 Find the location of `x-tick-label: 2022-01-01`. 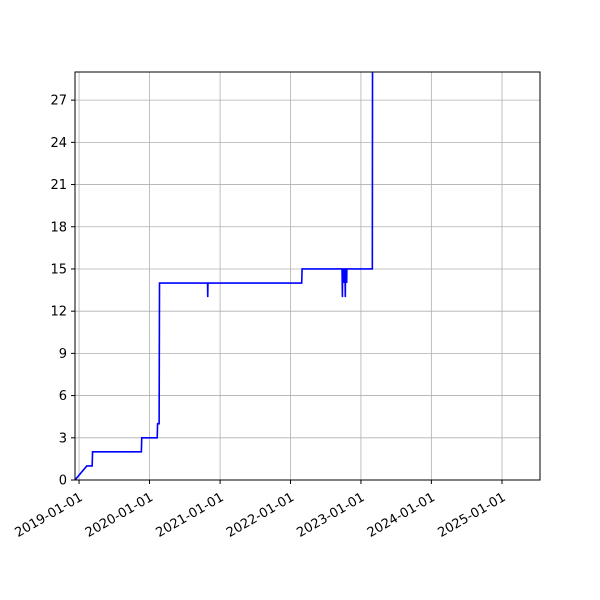

x-tick-label: 2022-01-01 is located at coordinates (260, 515).